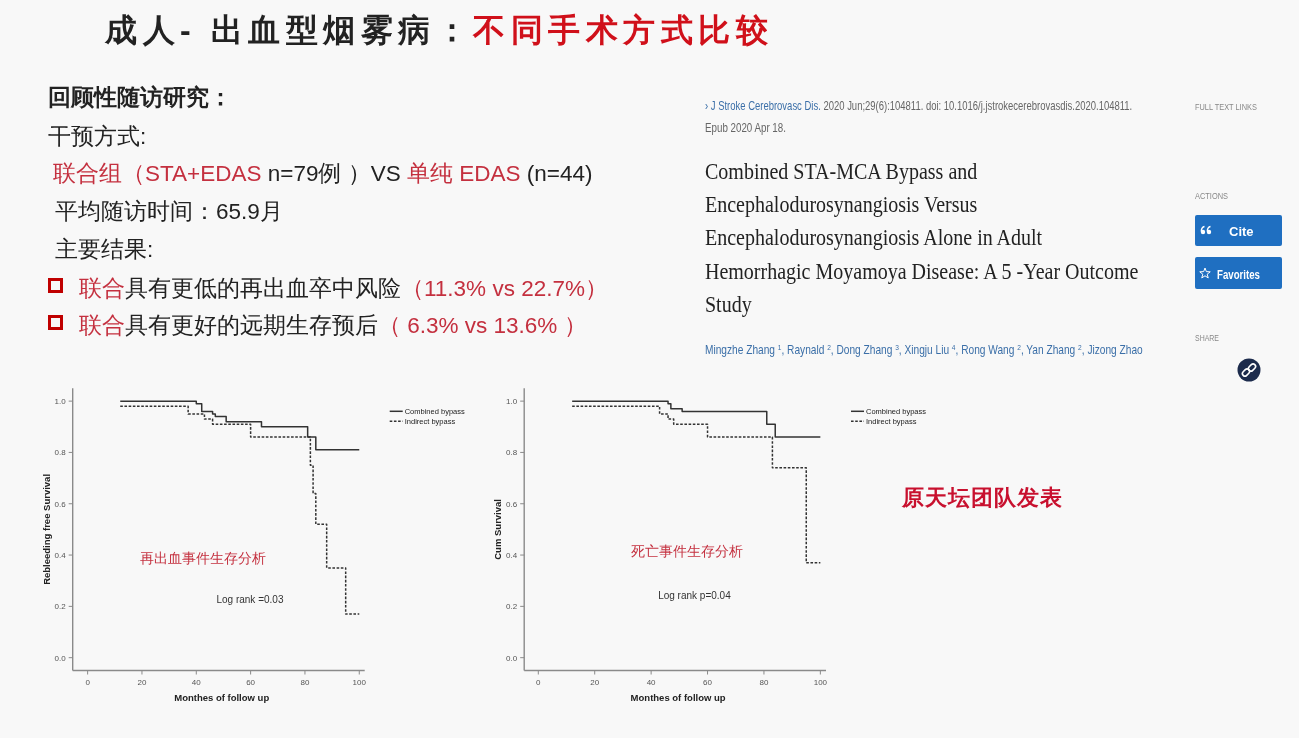 The width and height of the screenshot is (1299, 738). I want to click on text: Mingzhe Zhang $^{1}$, Raynald $^{2}$, Dong Zhang $^{3}$, Xingju Liu $^{4}$, Rong Wang $^{2}$, Yan Zhang $^{2}$, Jizong Zhao, so click(924, 349).